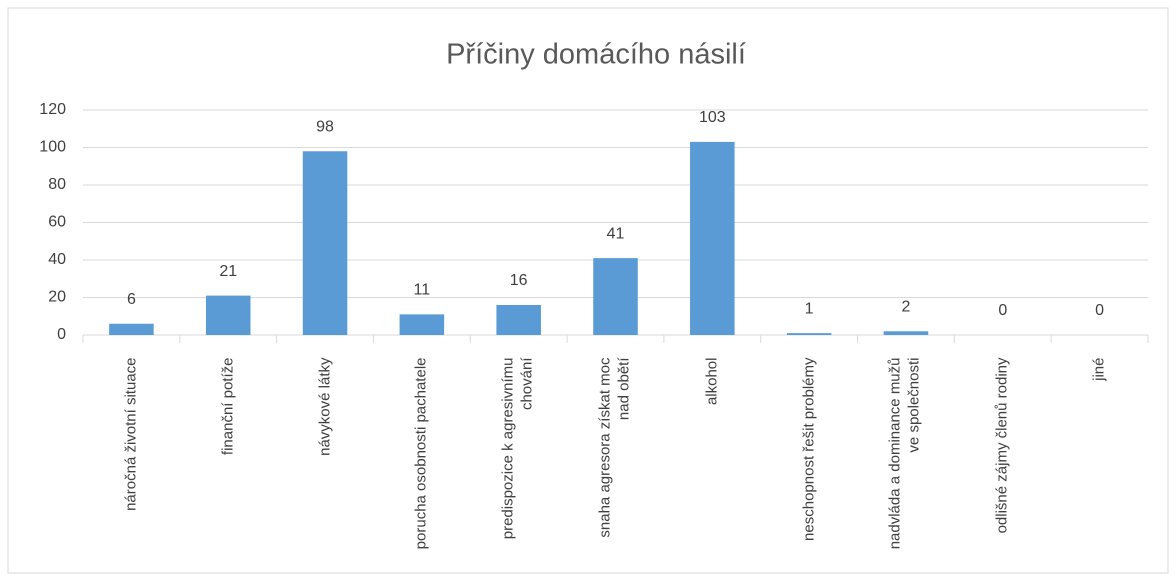 The width and height of the screenshot is (1176, 581). Describe the element at coordinates (809, 308) in the screenshot. I see `data-label: 1` at that location.